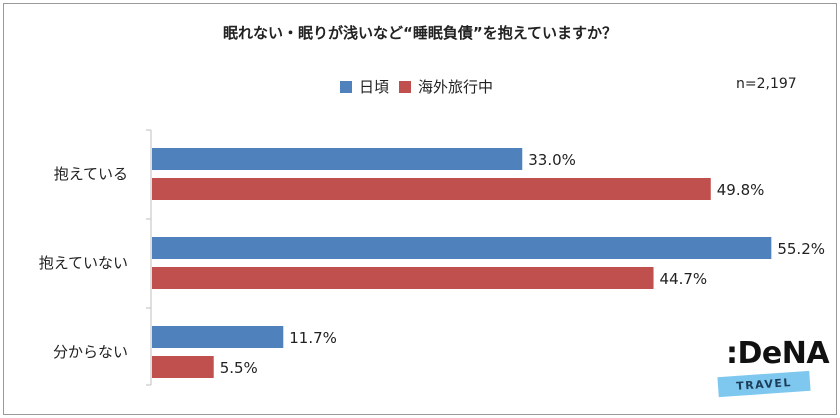  I want to click on category-label: 分からない, so click(90, 352).